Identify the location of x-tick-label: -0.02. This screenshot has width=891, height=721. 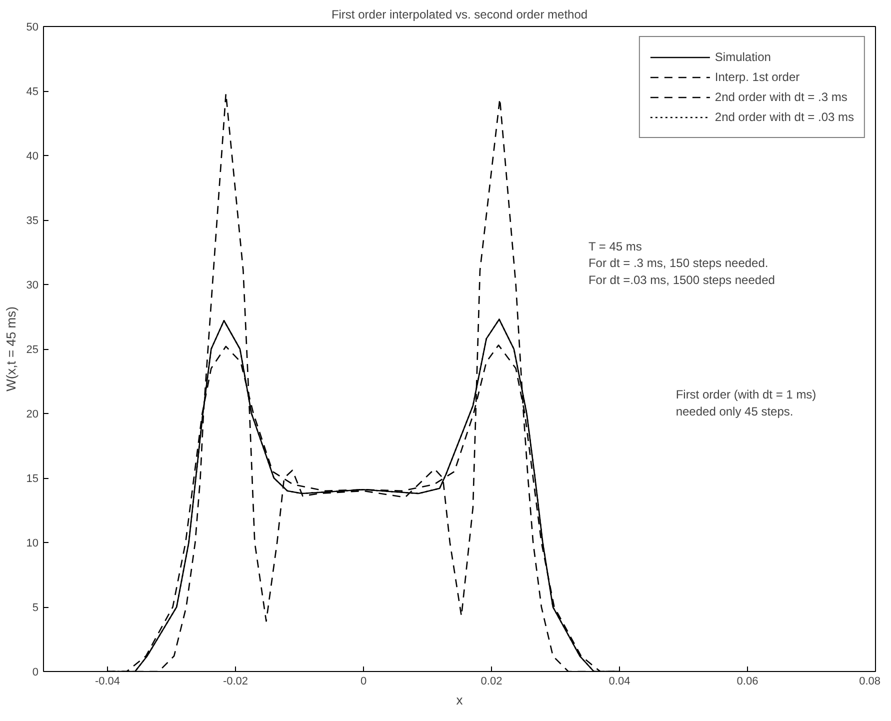
(235, 682).